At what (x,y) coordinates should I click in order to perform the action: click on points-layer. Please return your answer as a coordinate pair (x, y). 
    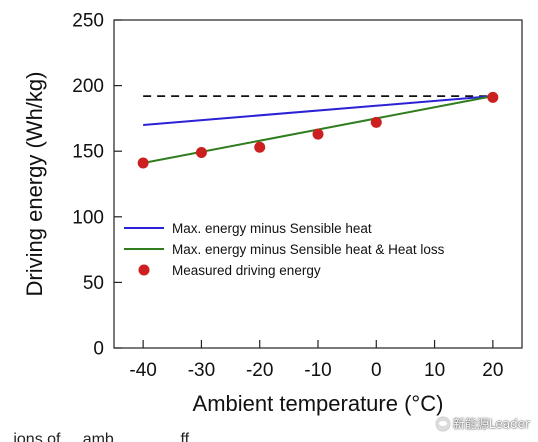
    Looking at the image, I should click on (318, 130).